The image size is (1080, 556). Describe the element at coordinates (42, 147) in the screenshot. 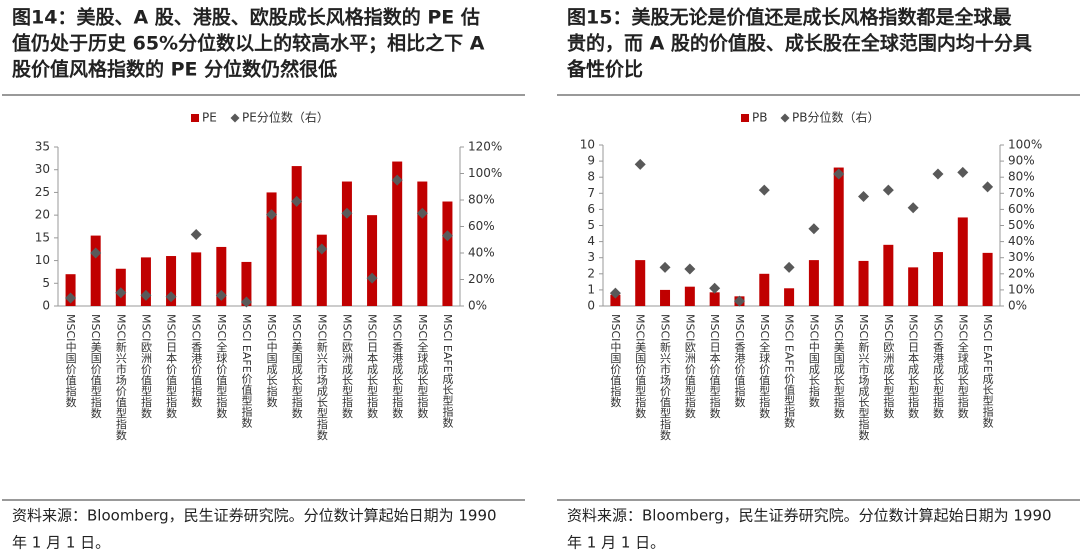

I see `y-tick-label: 35` at that location.